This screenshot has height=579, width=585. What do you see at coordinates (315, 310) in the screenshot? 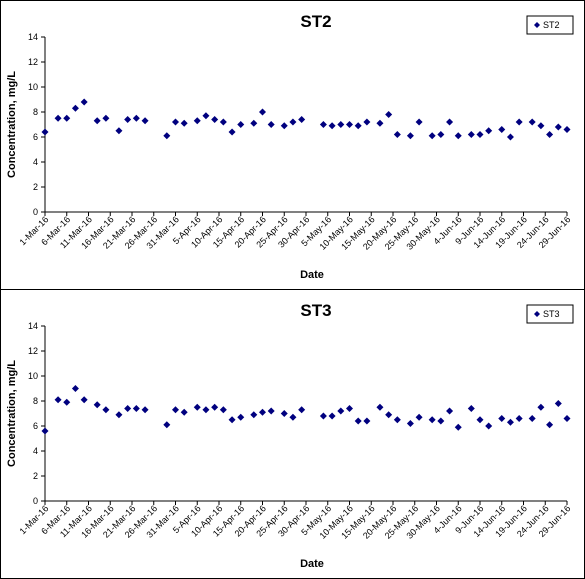
I see `chart-title: ST3` at bounding box center [315, 310].